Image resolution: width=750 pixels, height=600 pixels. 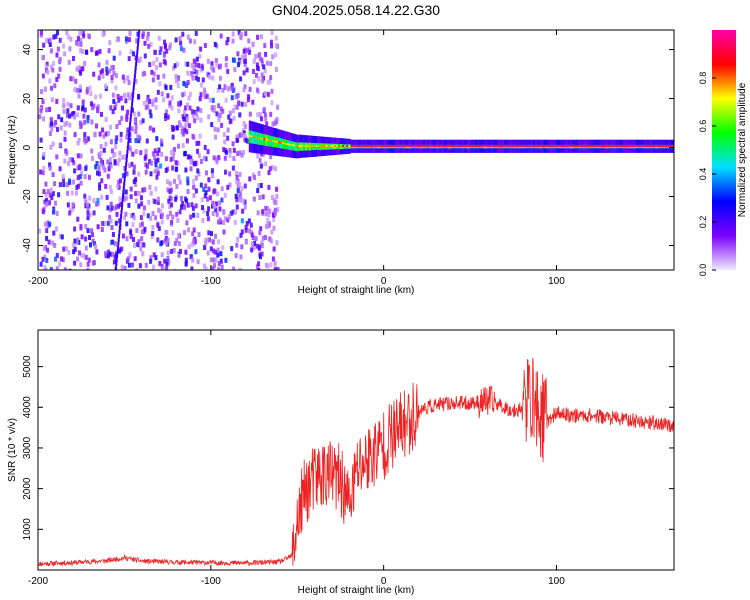 I want to click on y-tick-label: 0, so click(x=27, y=147).